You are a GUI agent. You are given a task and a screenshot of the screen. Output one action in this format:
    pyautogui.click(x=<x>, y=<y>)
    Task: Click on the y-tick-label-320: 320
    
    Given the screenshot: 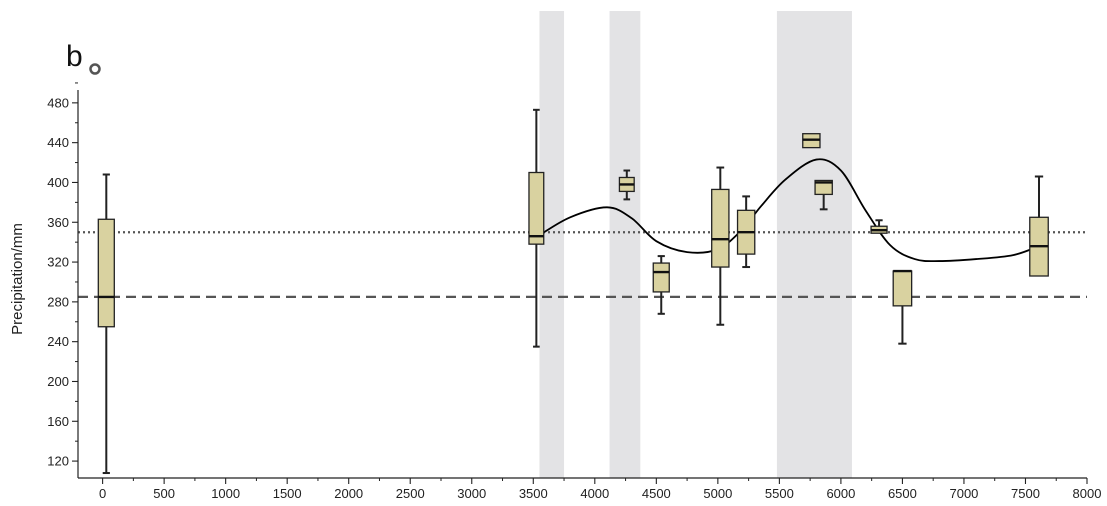 What is the action you would take?
    pyautogui.click(x=58, y=262)
    